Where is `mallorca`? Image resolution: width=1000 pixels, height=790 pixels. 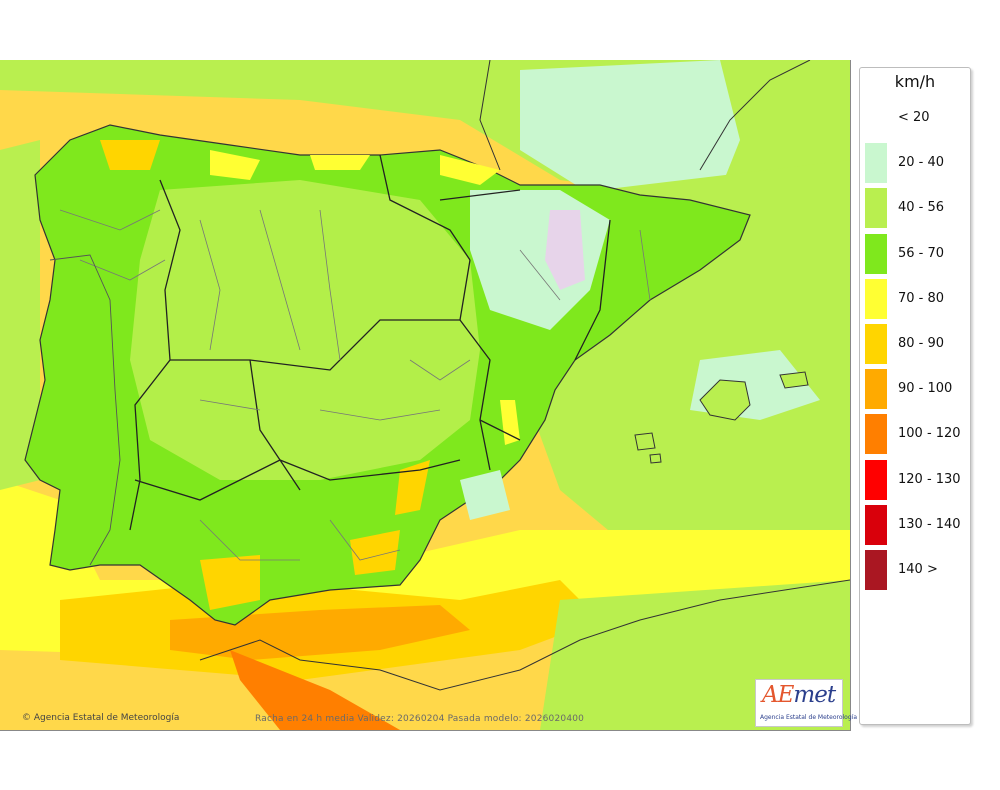 mallorca is located at coordinates (725, 400).